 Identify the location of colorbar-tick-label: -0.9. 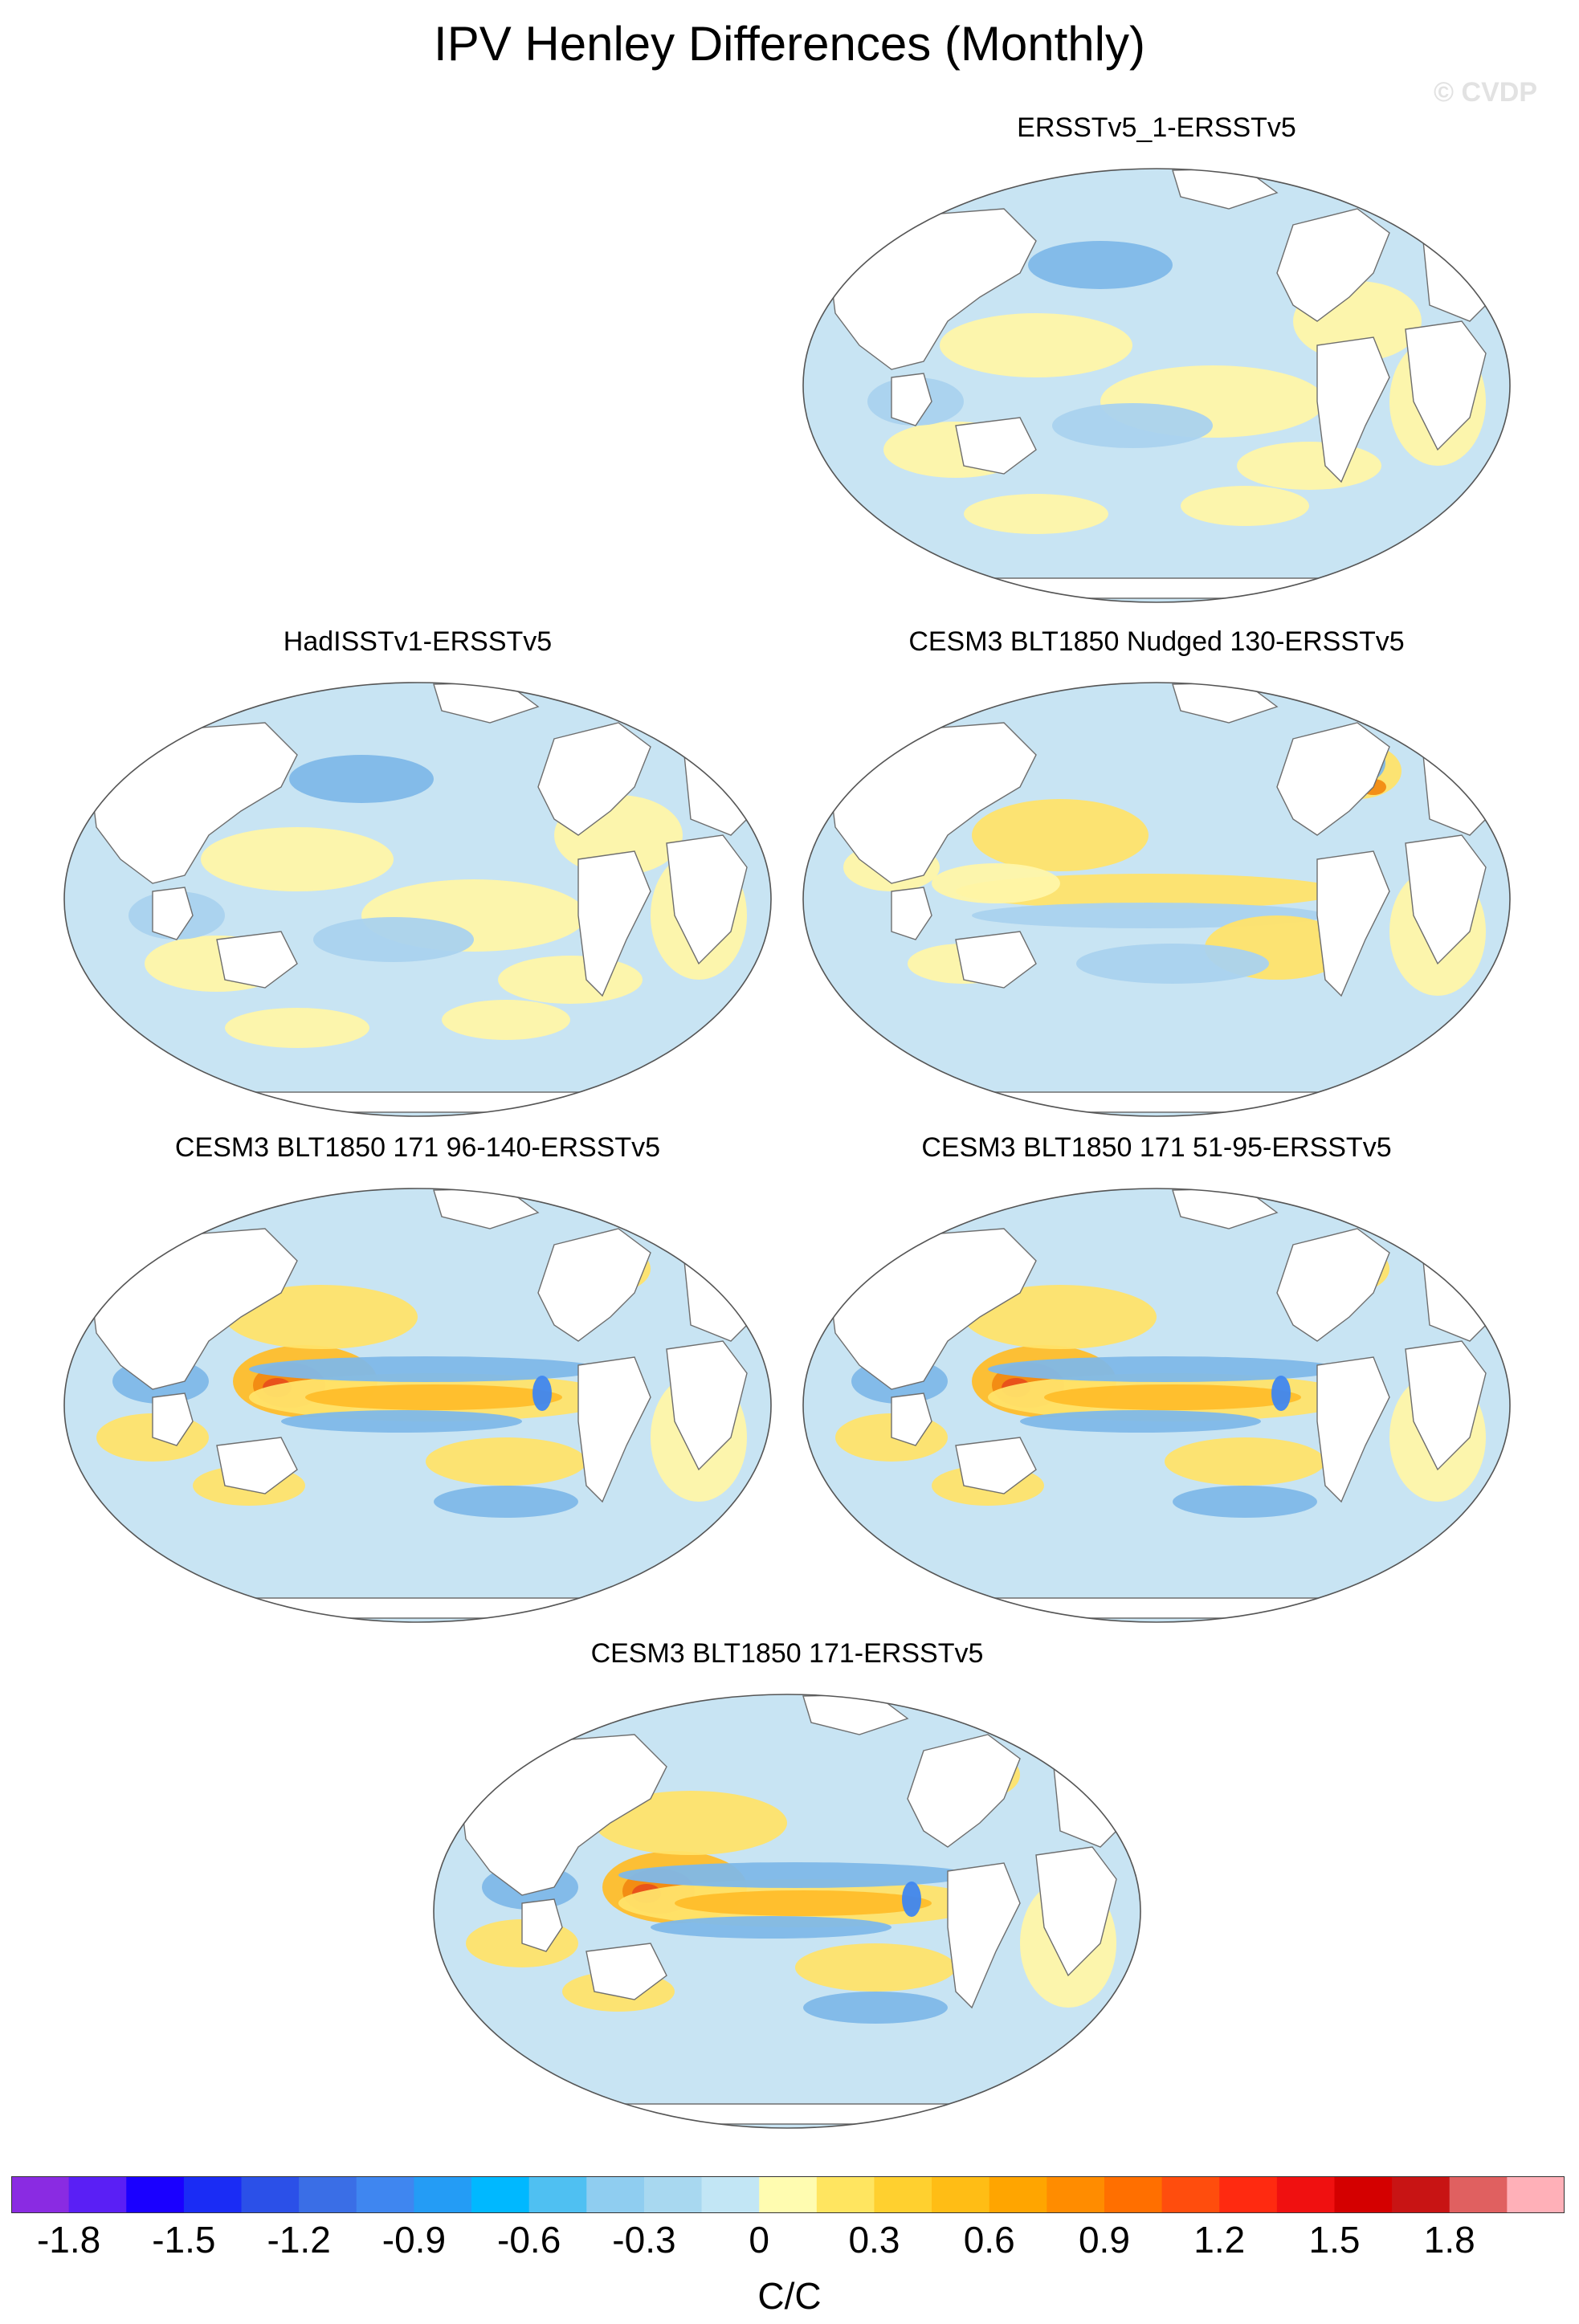
(414, 2240).